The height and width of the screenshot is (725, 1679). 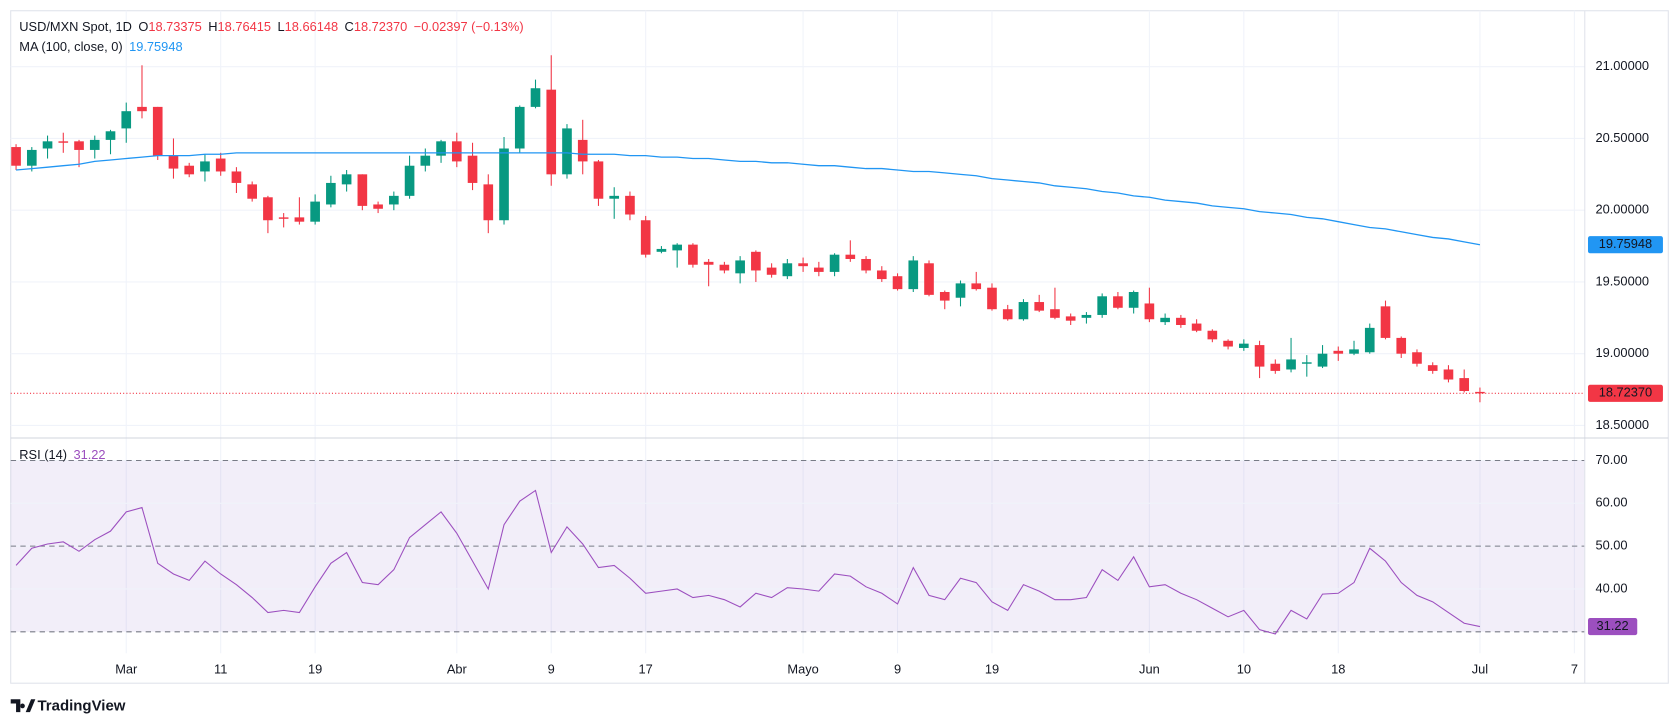 What do you see at coordinates (1622, 65) in the screenshot?
I see `y-tick-label: 21.00000` at bounding box center [1622, 65].